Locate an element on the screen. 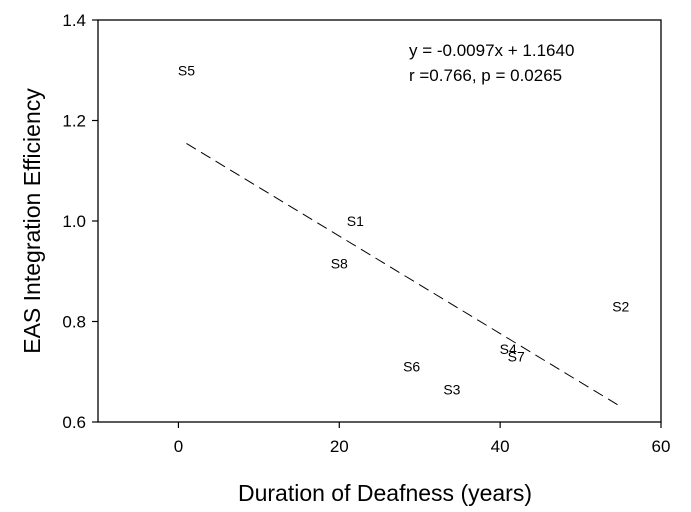  y-tick-label: 1.0 is located at coordinates (74, 221).